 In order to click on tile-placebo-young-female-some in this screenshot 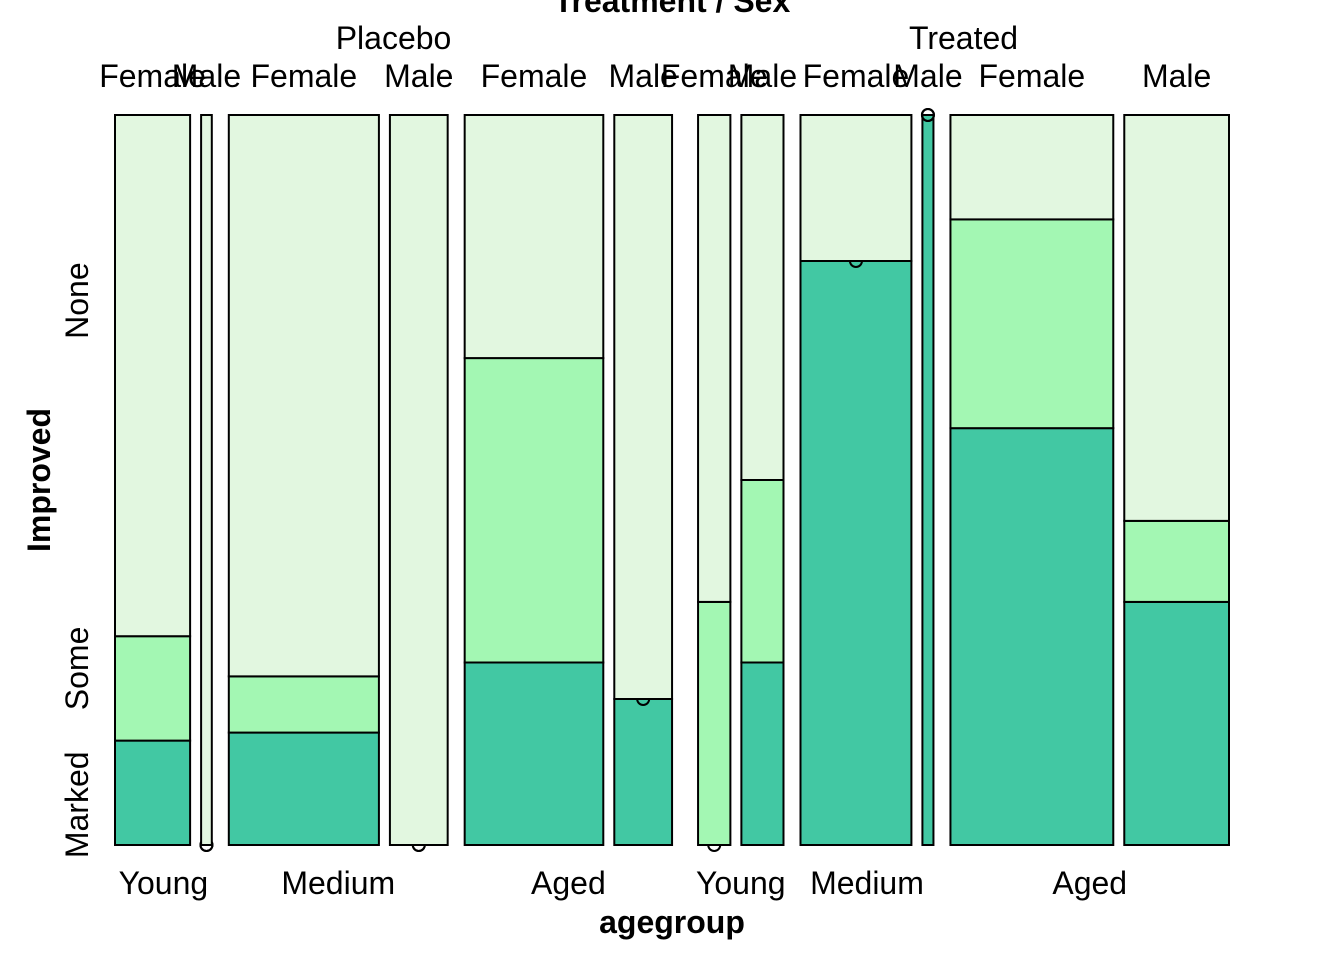, I will do `click(153, 688)`.